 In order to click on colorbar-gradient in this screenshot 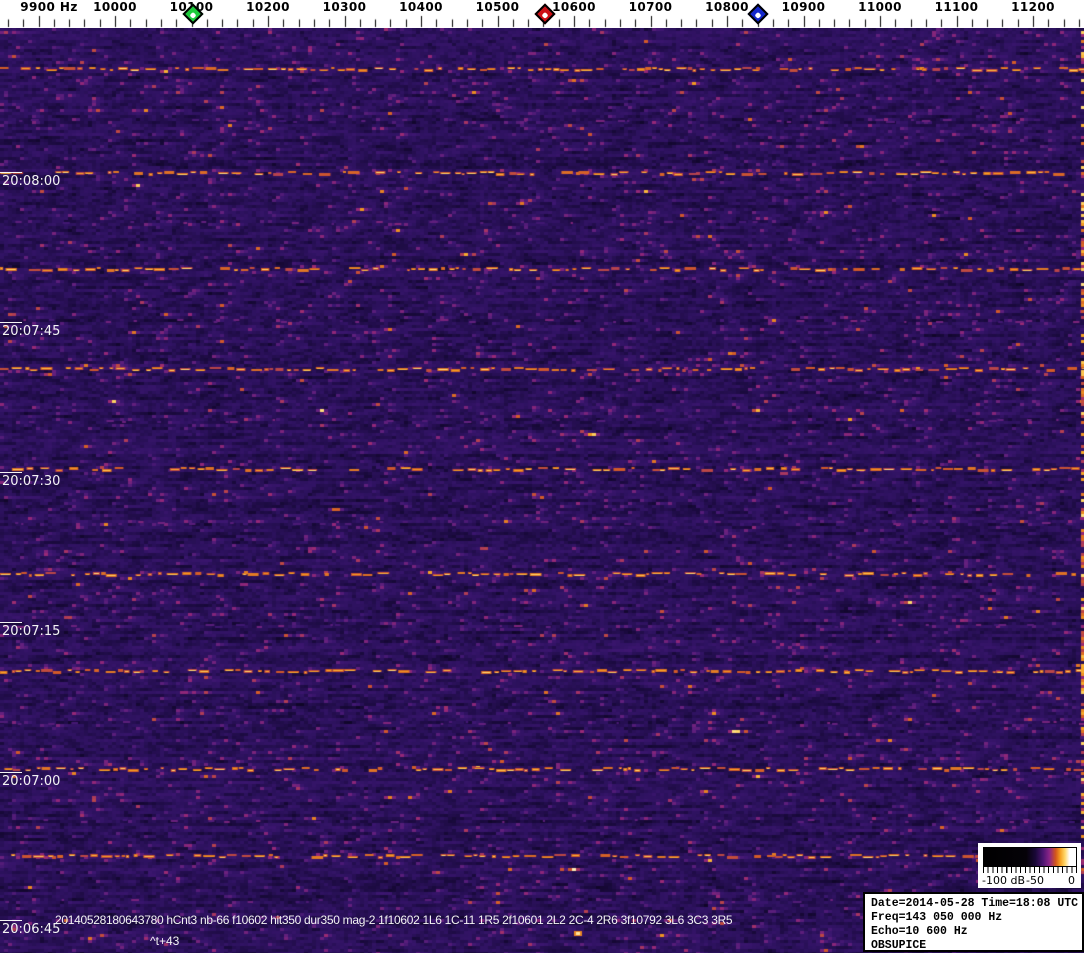, I will do `click(1030, 857)`.